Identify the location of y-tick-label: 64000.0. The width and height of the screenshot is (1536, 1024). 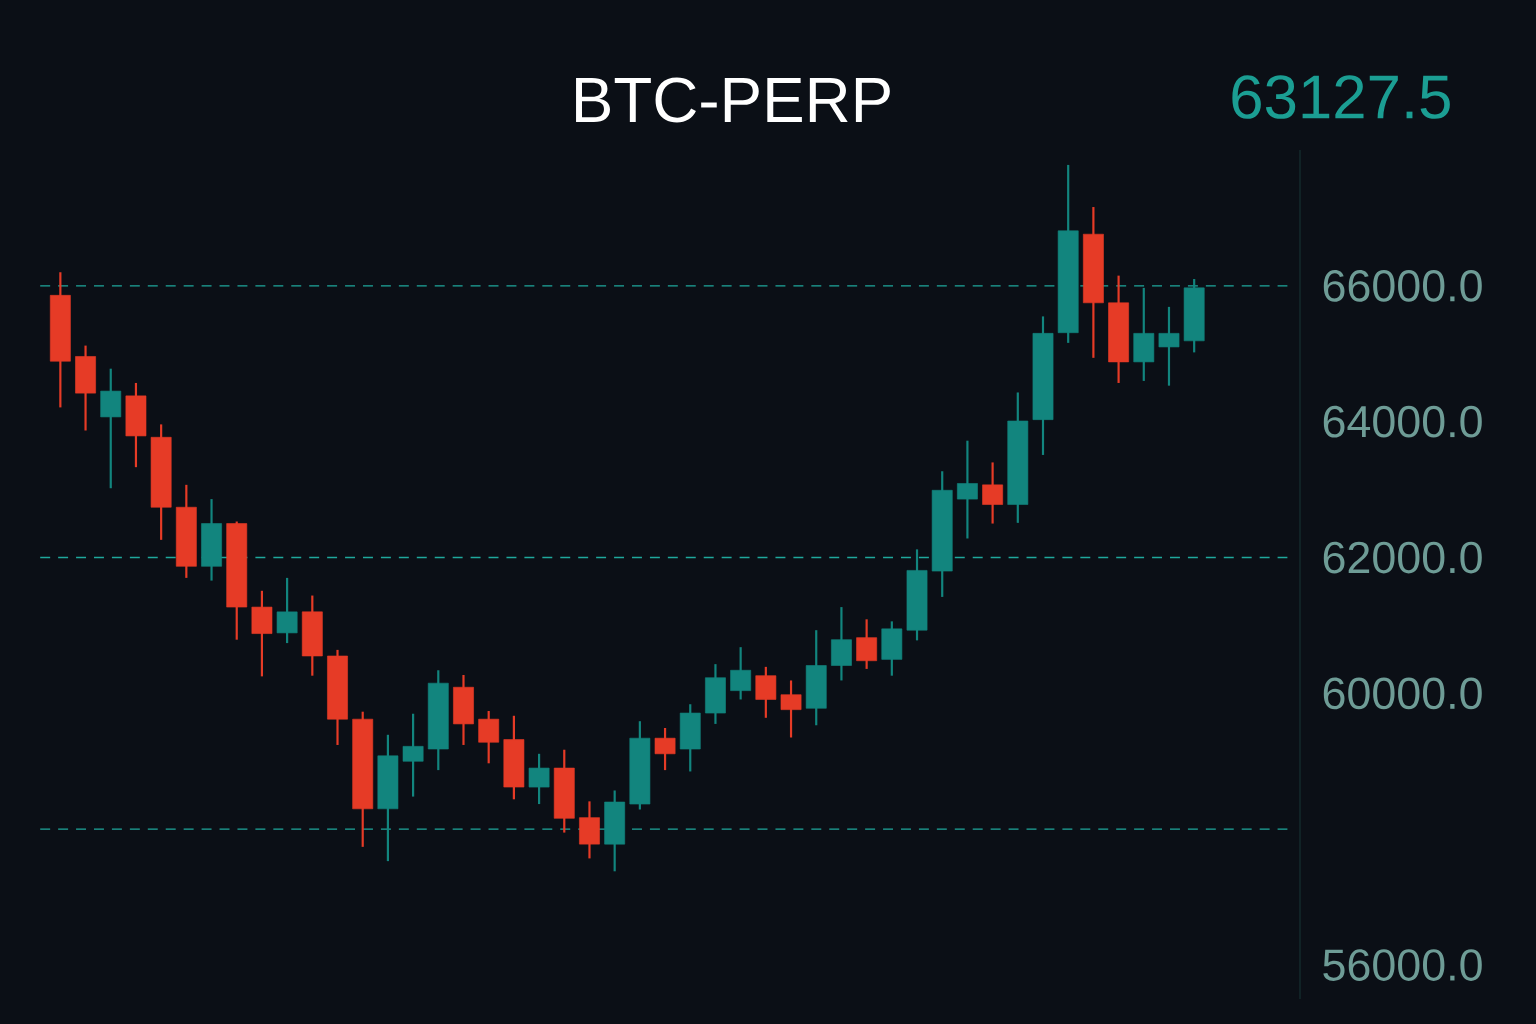
(1402, 421).